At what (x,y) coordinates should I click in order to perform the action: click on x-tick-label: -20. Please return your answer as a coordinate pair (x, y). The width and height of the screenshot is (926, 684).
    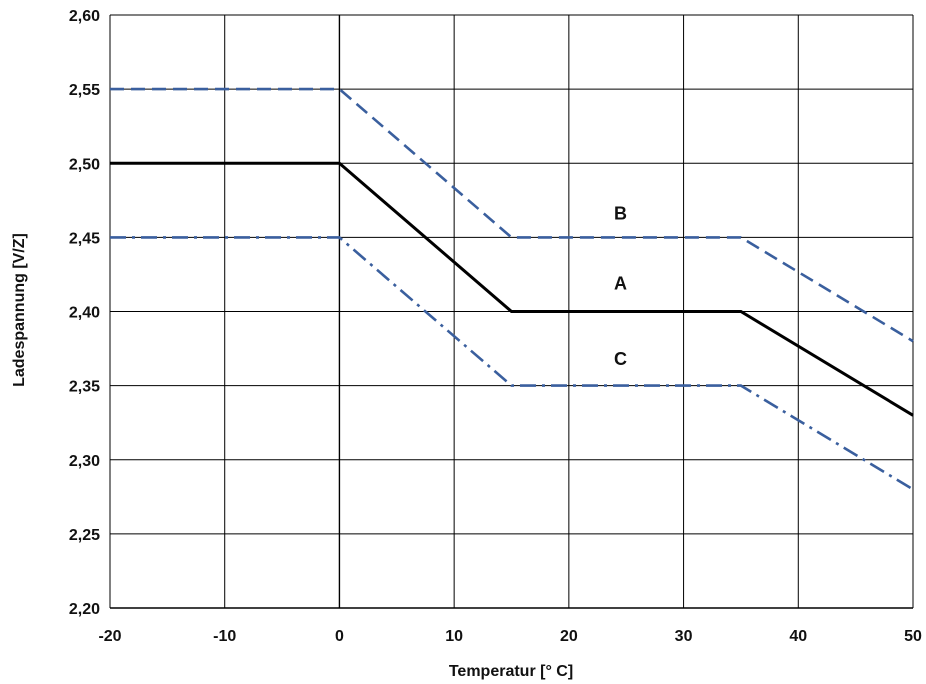
    Looking at the image, I should click on (109, 636).